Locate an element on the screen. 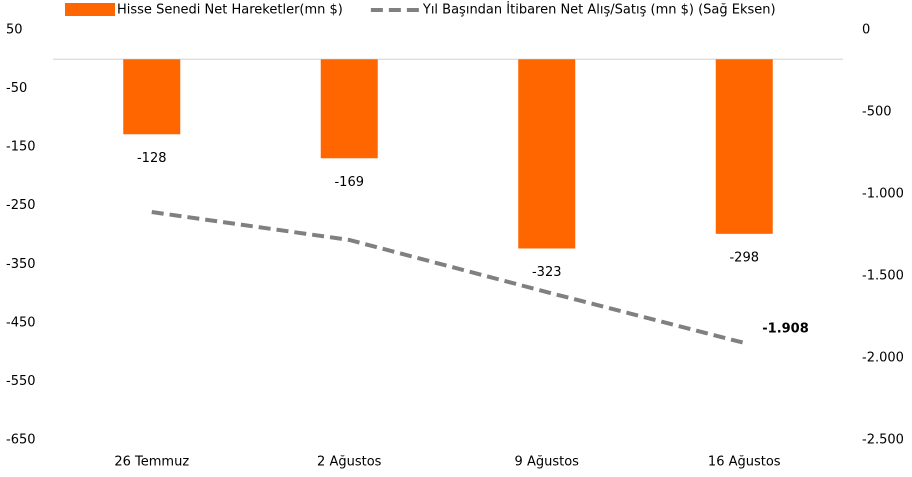 The height and width of the screenshot is (477, 912). y2-tick-label: 0 is located at coordinates (866, 30).